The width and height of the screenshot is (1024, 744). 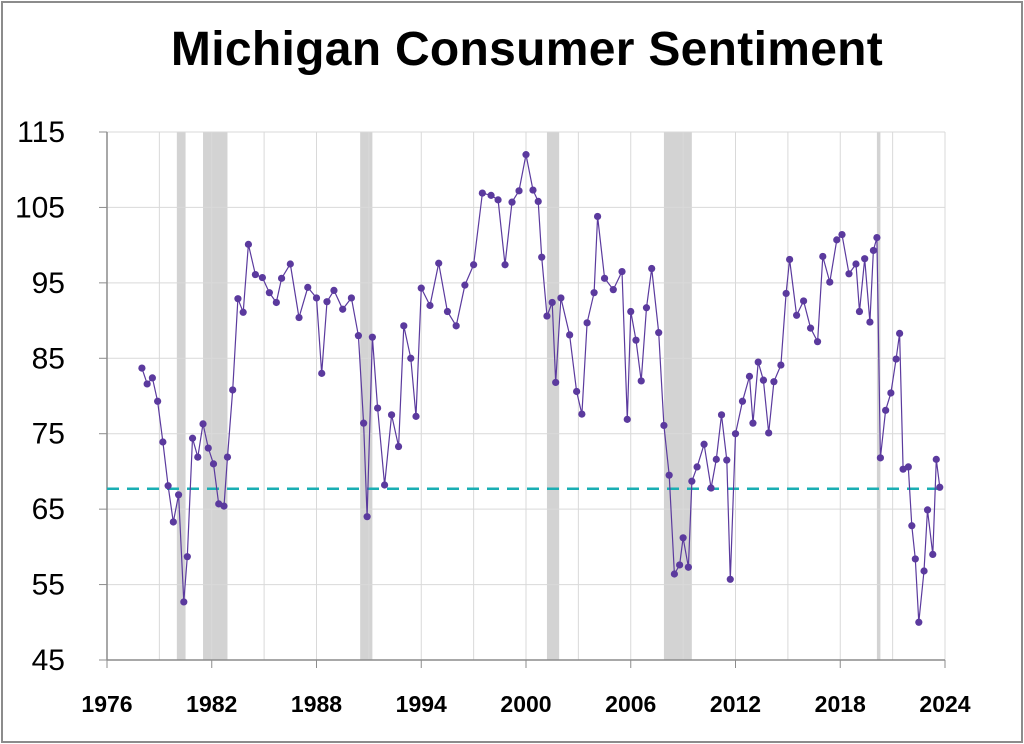 What do you see at coordinates (106, 704) in the screenshot?
I see `x-tick-label: 1976` at bounding box center [106, 704].